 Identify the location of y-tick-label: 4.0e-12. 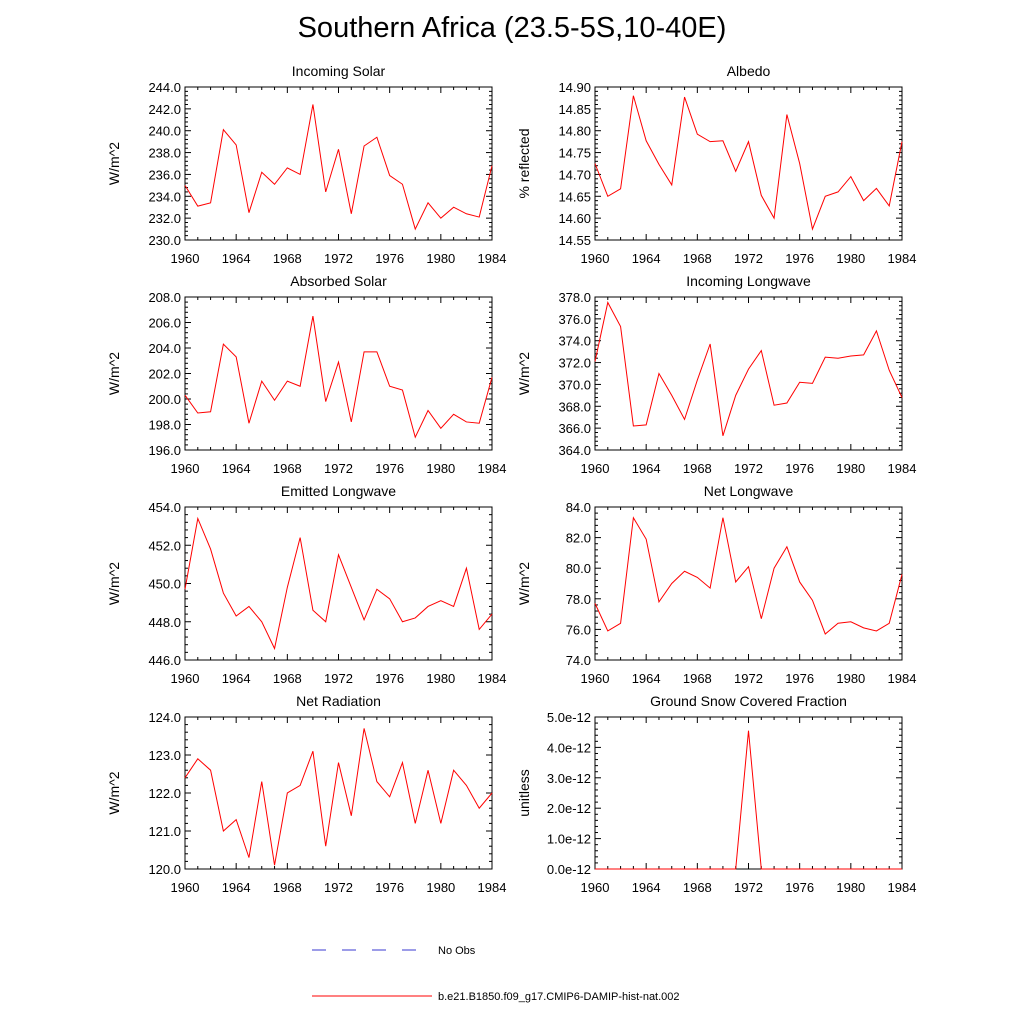
(569, 747).